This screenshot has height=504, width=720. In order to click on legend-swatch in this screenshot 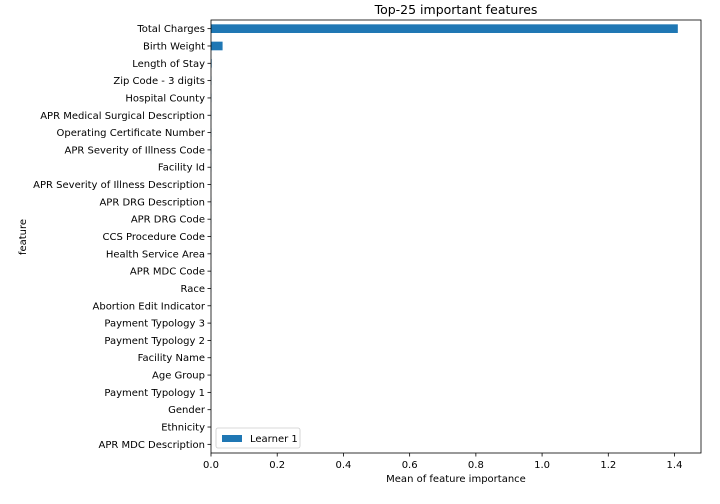, I will do `click(232, 438)`.